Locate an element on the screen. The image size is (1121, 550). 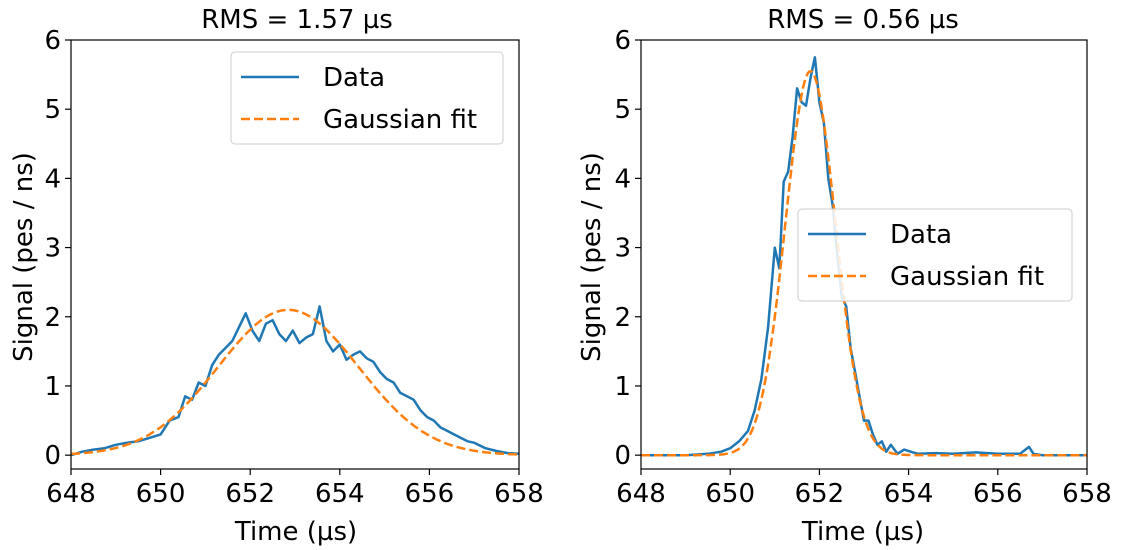
chart-title: RMS = 0.56 µs is located at coordinates (863, 20).